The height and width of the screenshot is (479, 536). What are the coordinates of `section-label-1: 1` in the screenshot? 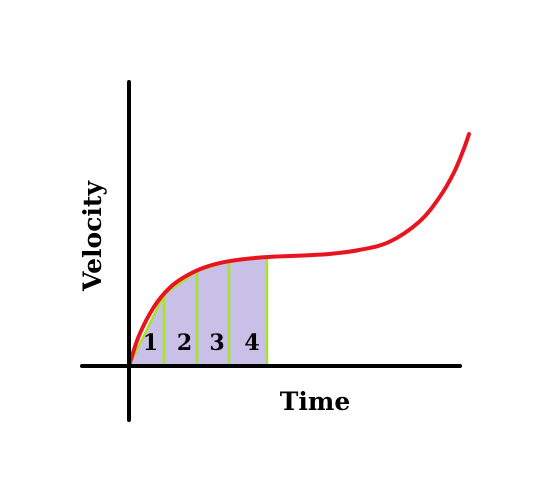 It's located at (150, 343).